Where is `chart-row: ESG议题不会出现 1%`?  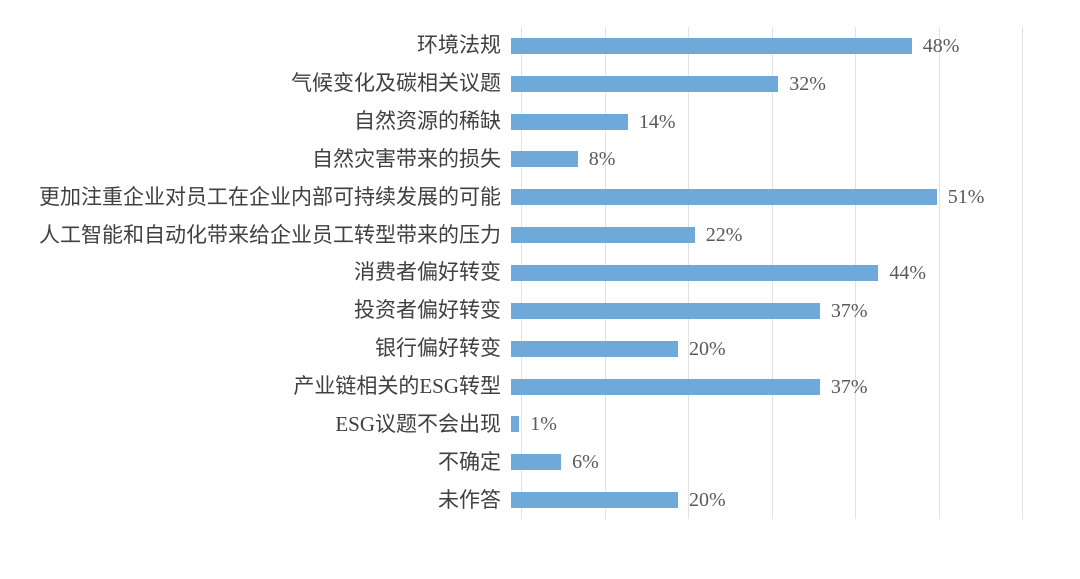 chart-row: ESG议题不会出现 1% is located at coordinates (540, 424).